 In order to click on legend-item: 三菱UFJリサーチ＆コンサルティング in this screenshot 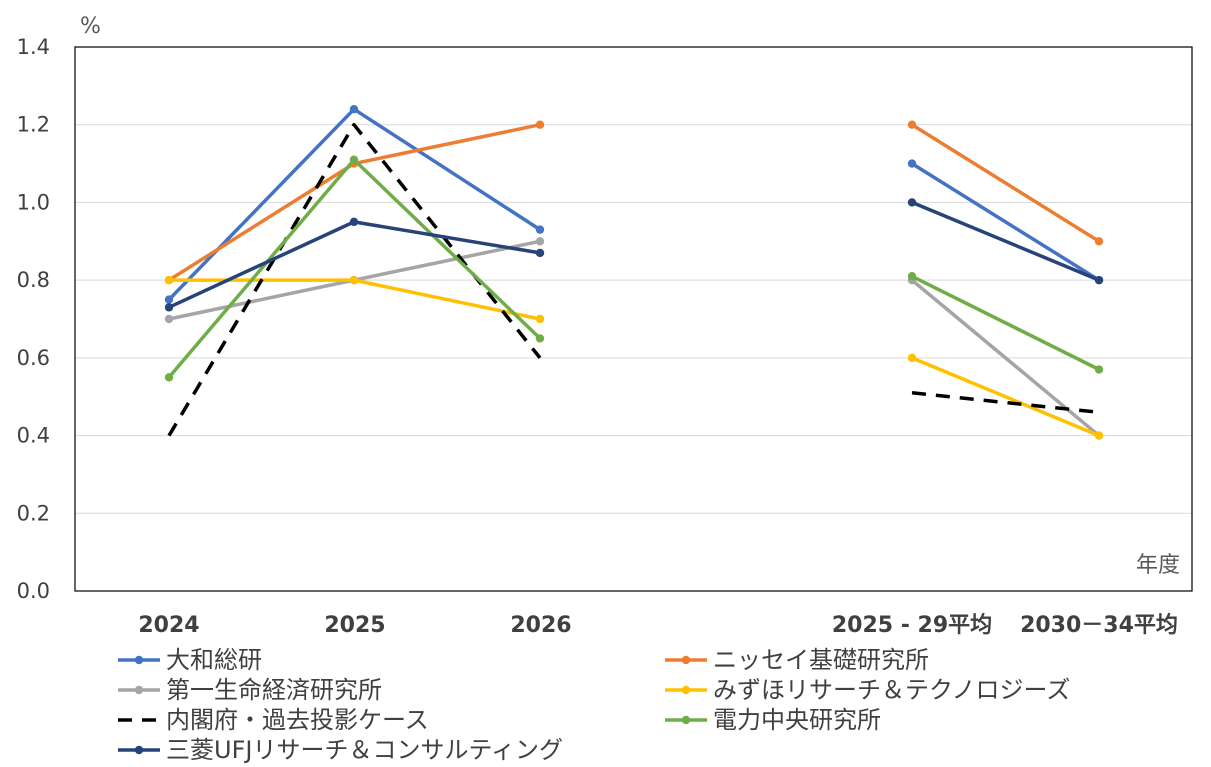, I will do `click(340, 750)`.